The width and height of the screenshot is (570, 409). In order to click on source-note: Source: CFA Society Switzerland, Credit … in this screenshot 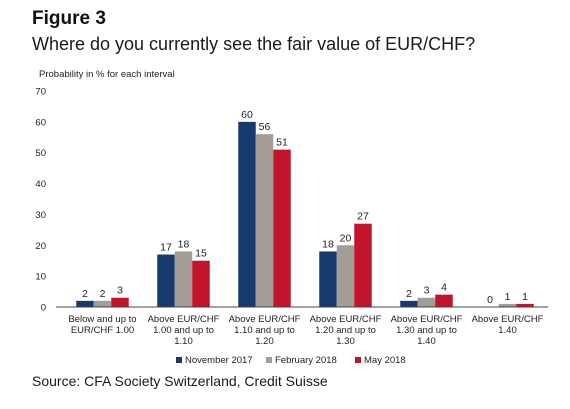, I will do `click(180, 381)`.